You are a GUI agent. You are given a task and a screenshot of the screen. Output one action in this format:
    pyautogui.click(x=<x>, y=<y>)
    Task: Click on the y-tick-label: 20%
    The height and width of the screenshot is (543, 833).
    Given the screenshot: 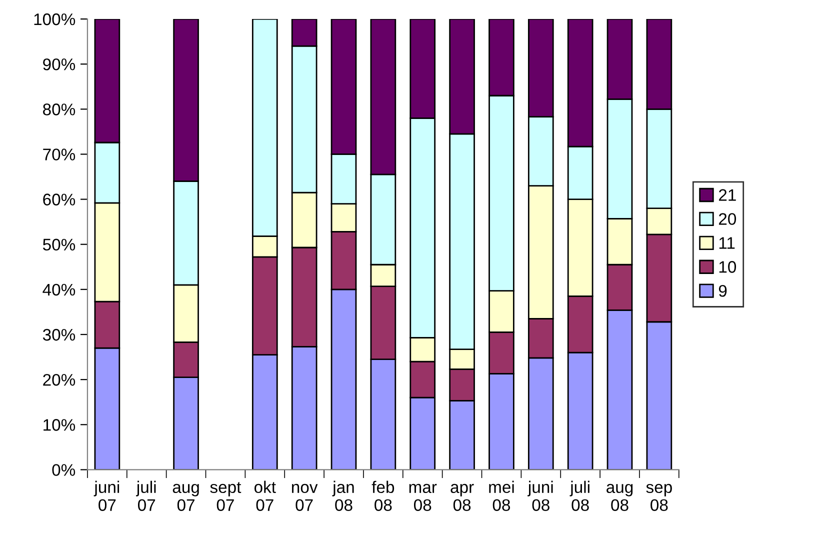 What is the action you would take?
    pyautogui.click(x=59, y=380)
    